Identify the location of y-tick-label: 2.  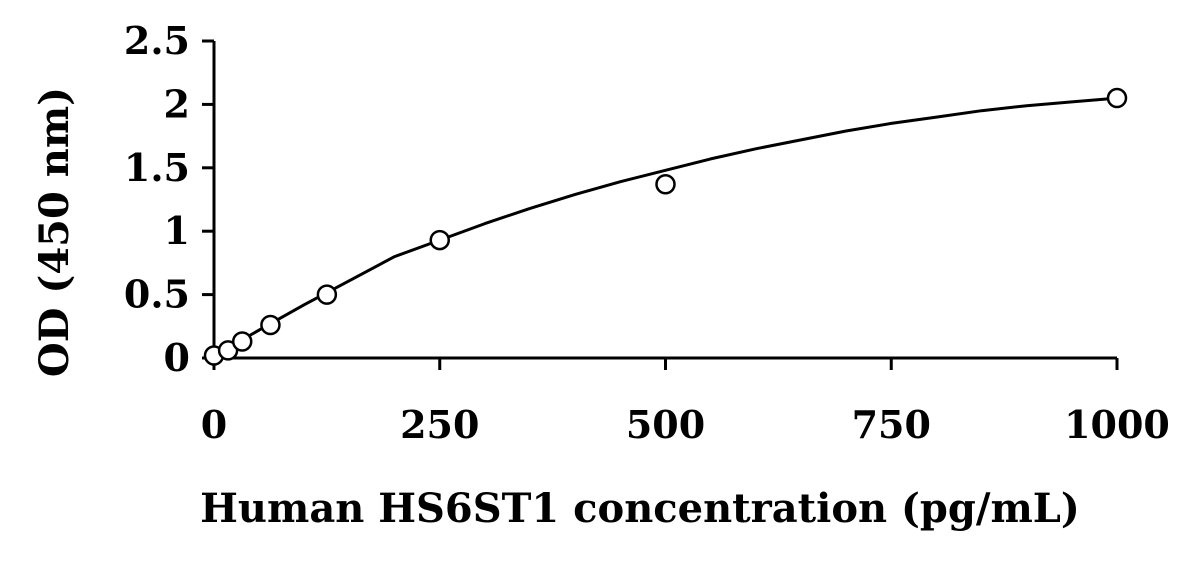
(177, 103).